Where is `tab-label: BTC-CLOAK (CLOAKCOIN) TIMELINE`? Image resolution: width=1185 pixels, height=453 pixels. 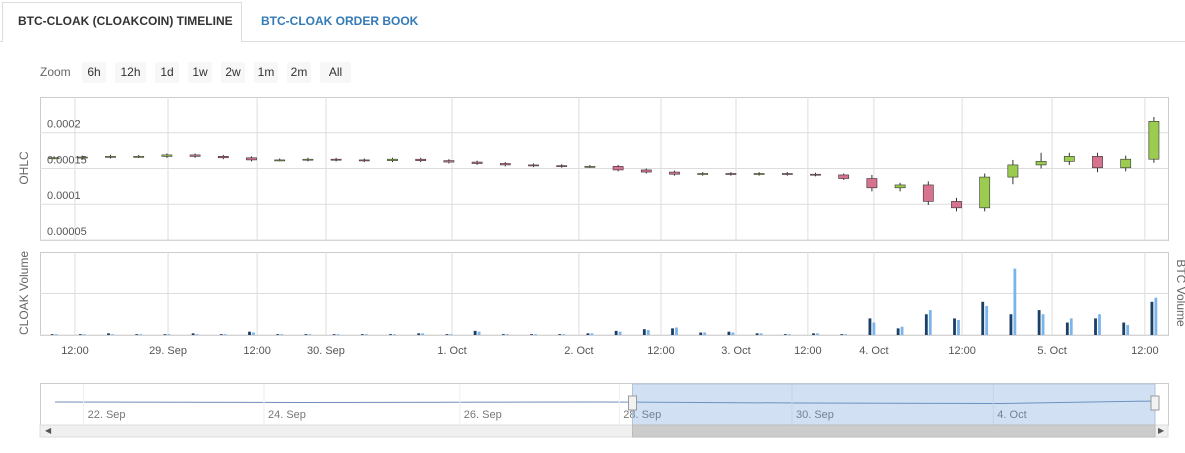 tab-label: BTC-CLOAK (CLOAKCOIN) TIMELINE is located at coordinates (125, 21).